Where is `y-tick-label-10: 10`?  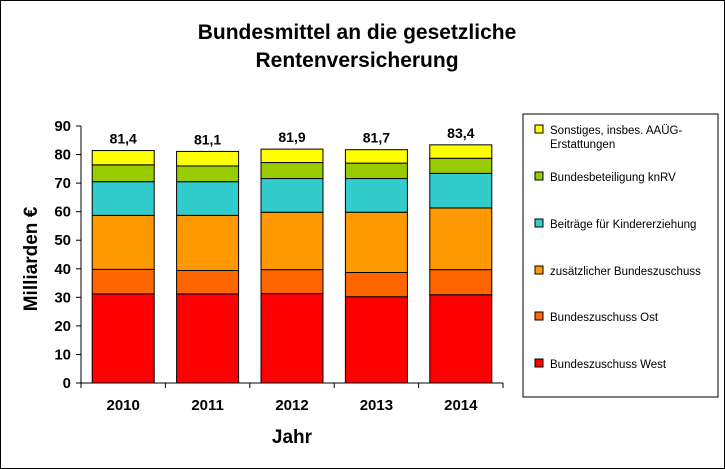
y-tick-label-10: 10 is located at coordinates (62, 354).